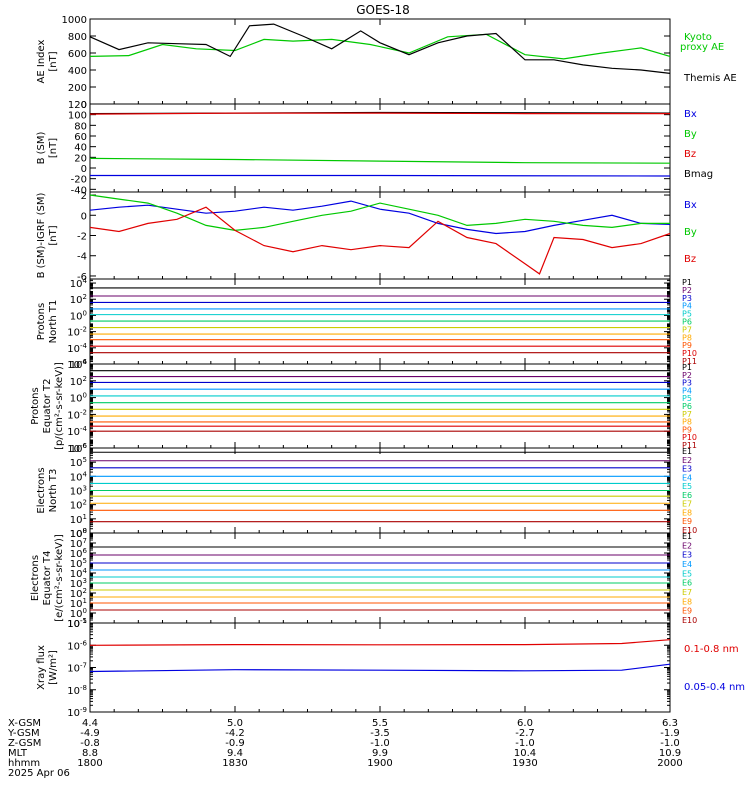 This screenshot has height=800, width=750. What do you see at coordinates (383, 10) in the screenshot?
I see `plot-title: GOES-18` at bounding box center [383, 10].